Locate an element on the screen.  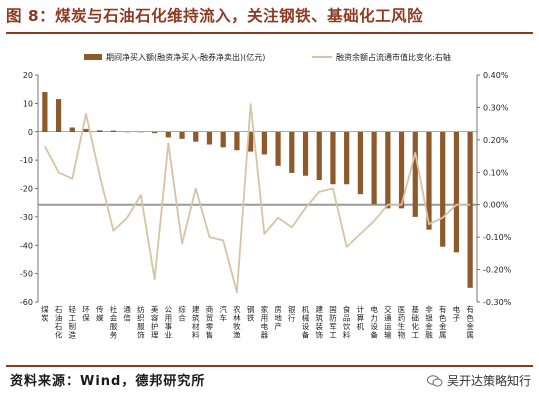
right-tick-label: -0.30% is located at coordinates (497, 302).